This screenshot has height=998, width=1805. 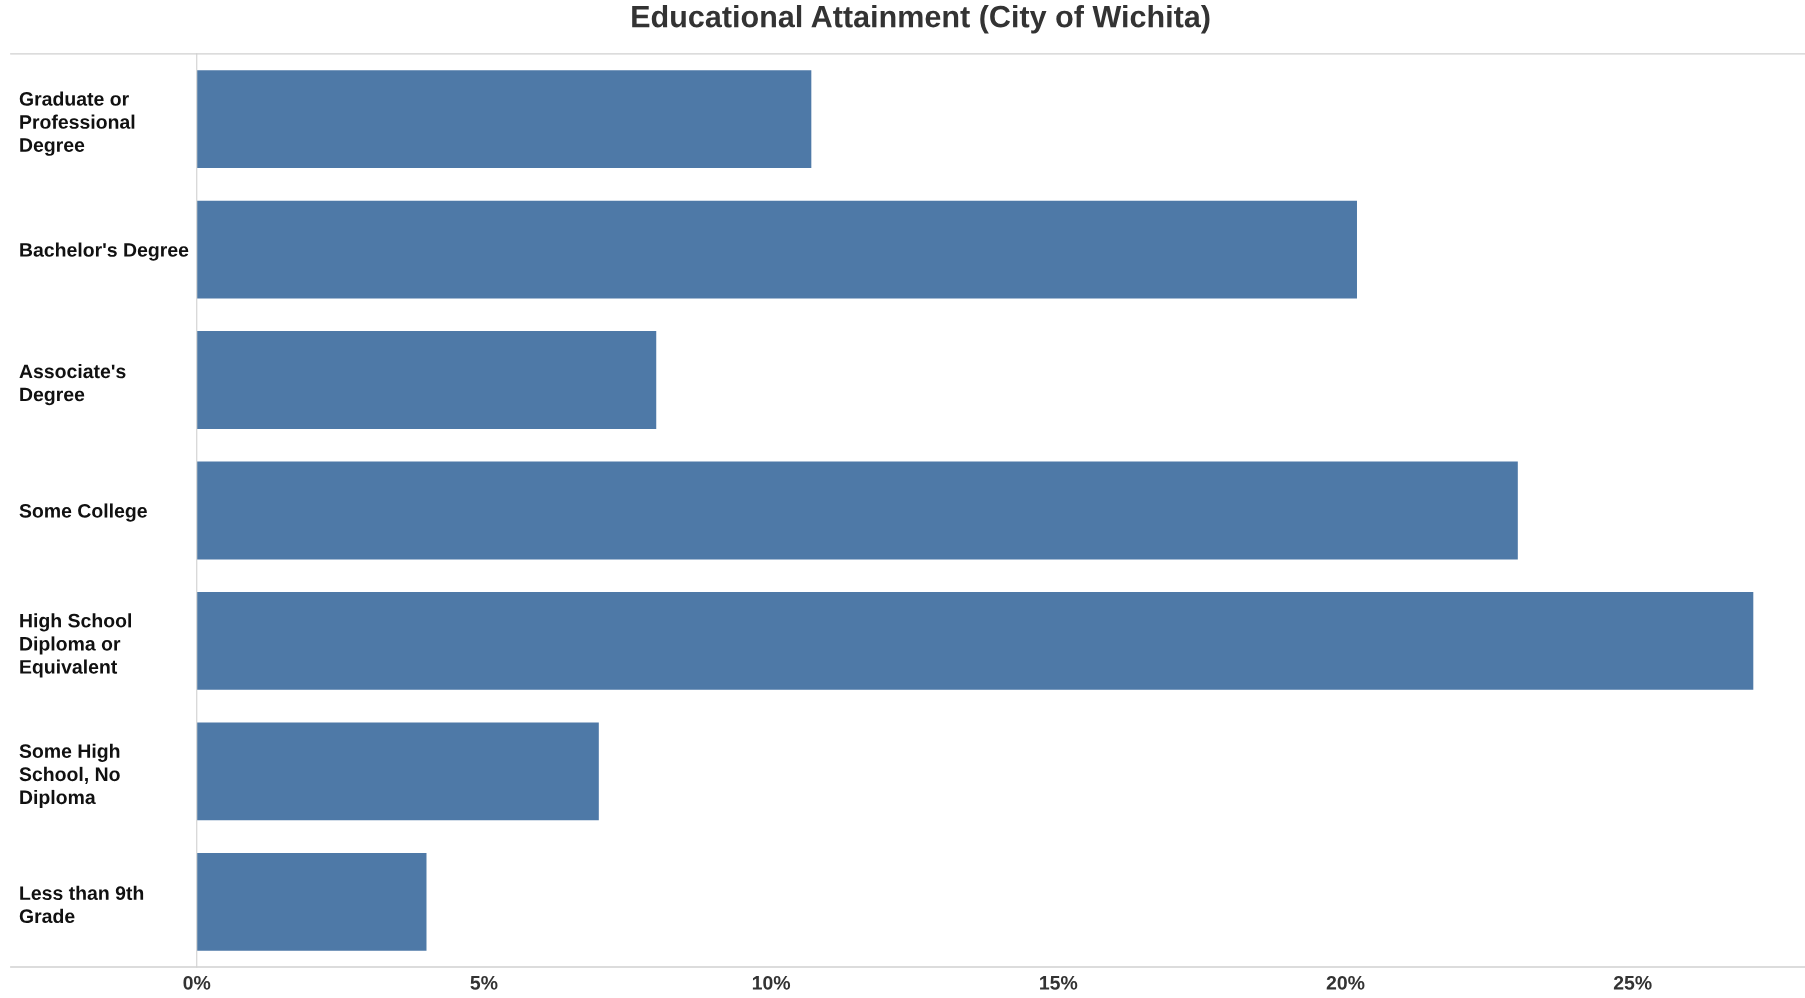 I want to click on x-tick-label: 25%, so click(x=1632, y=982).